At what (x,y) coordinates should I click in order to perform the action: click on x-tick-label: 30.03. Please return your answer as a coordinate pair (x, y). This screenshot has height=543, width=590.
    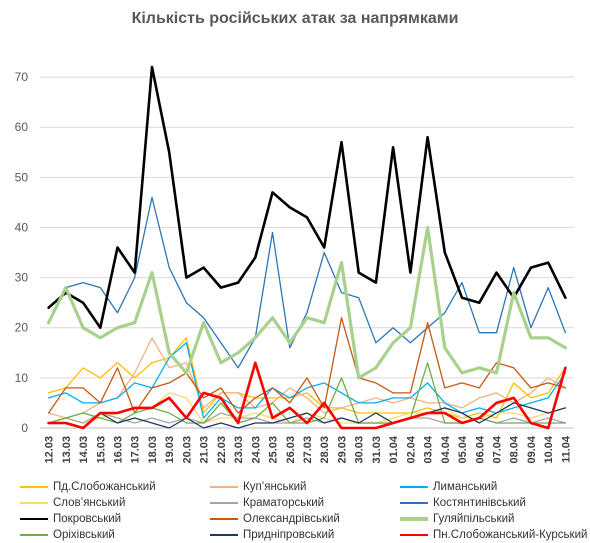
    Looking at the image, I should click on (360, 450).